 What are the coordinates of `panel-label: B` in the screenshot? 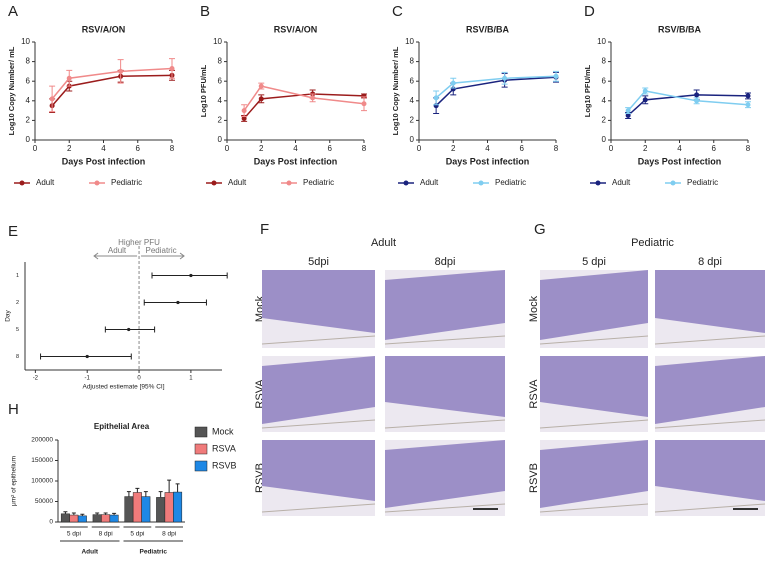 It's located at (205, 11).